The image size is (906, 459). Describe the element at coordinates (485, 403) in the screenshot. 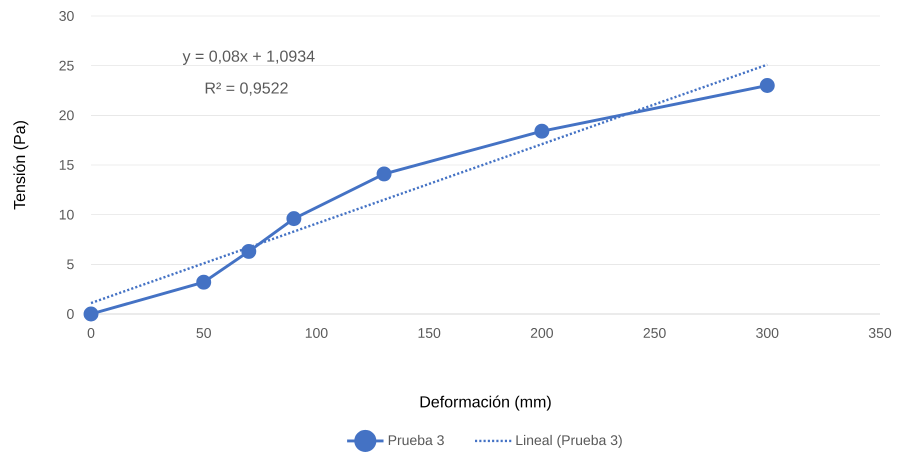

I see `x-axis-title: Deformación (mm)` at that location.